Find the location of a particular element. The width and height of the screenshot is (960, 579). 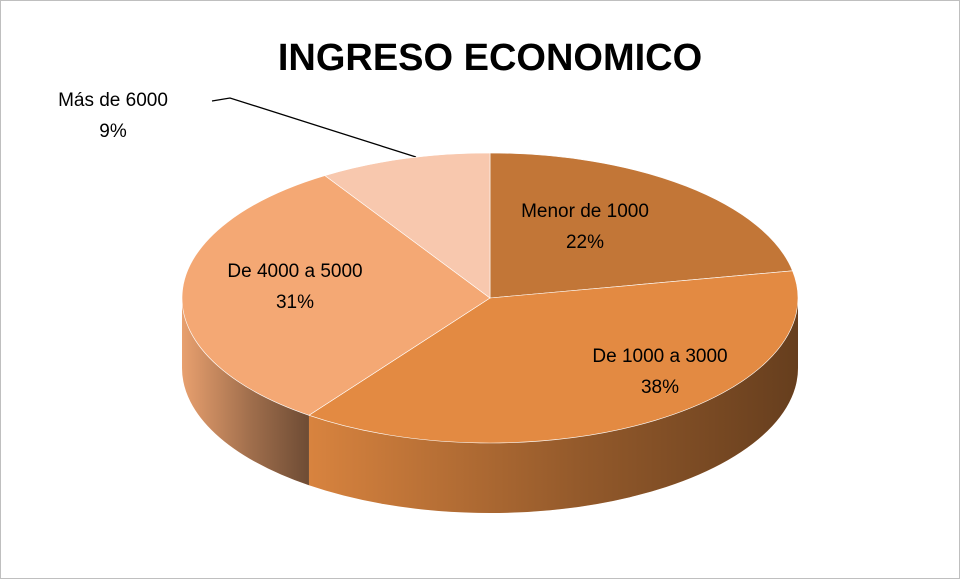

data-label-value: 38% is located at coordinates (660, 387).